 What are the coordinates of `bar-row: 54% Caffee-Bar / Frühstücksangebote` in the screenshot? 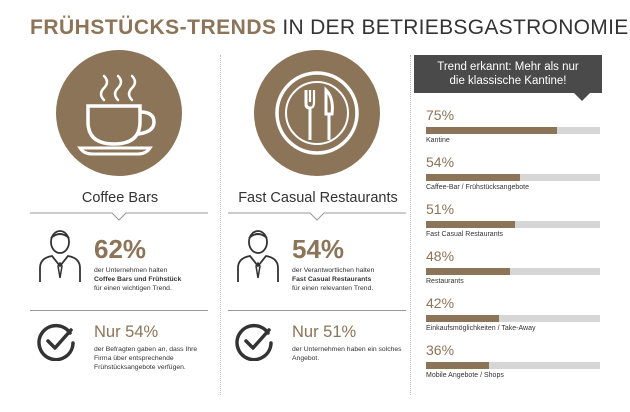 It's located at (513, 175).